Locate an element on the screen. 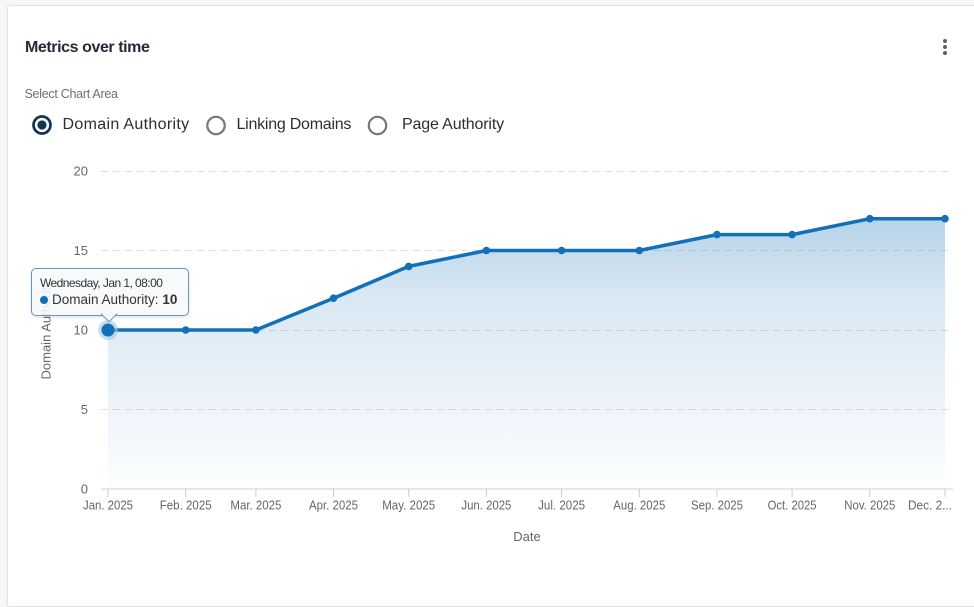  svg-text: Jul. 2025 is located at coordinates (561, 505).